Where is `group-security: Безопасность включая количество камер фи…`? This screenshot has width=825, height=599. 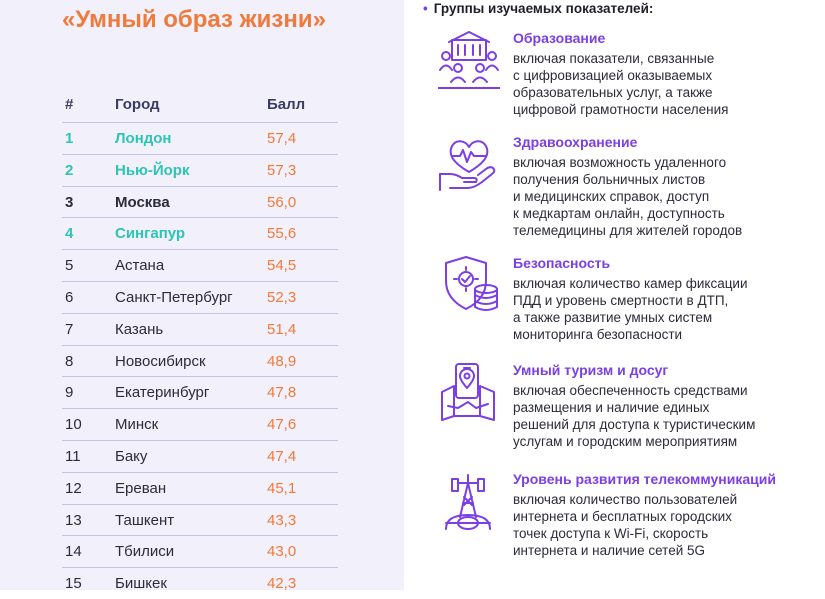
group-security: Безопасность включая количество камер фи… is located at coordinates (630, 302).